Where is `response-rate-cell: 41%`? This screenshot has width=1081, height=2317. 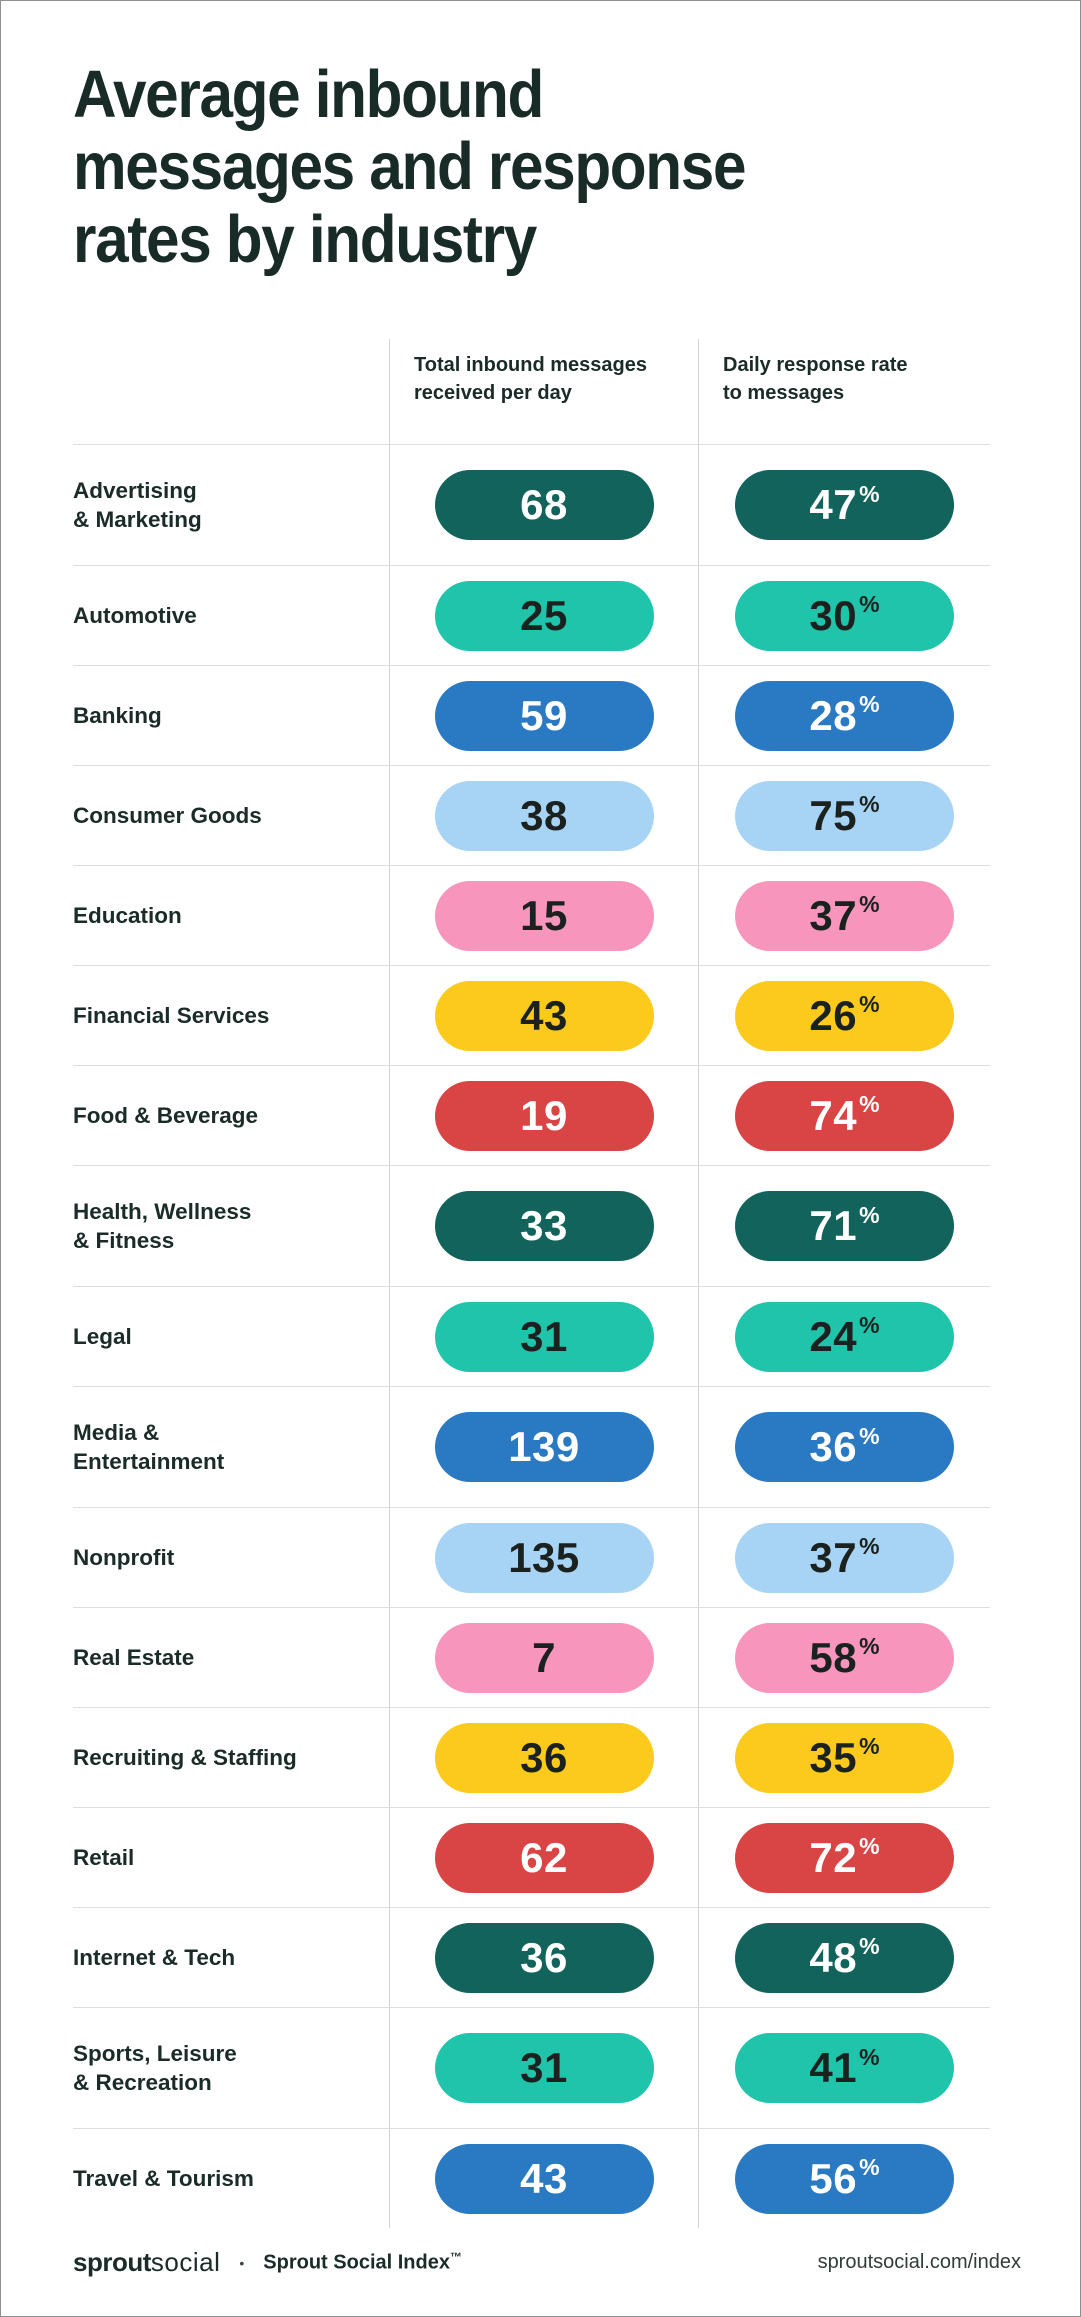
response-rate-cell: 41% is located at coordinates (844, 2068).